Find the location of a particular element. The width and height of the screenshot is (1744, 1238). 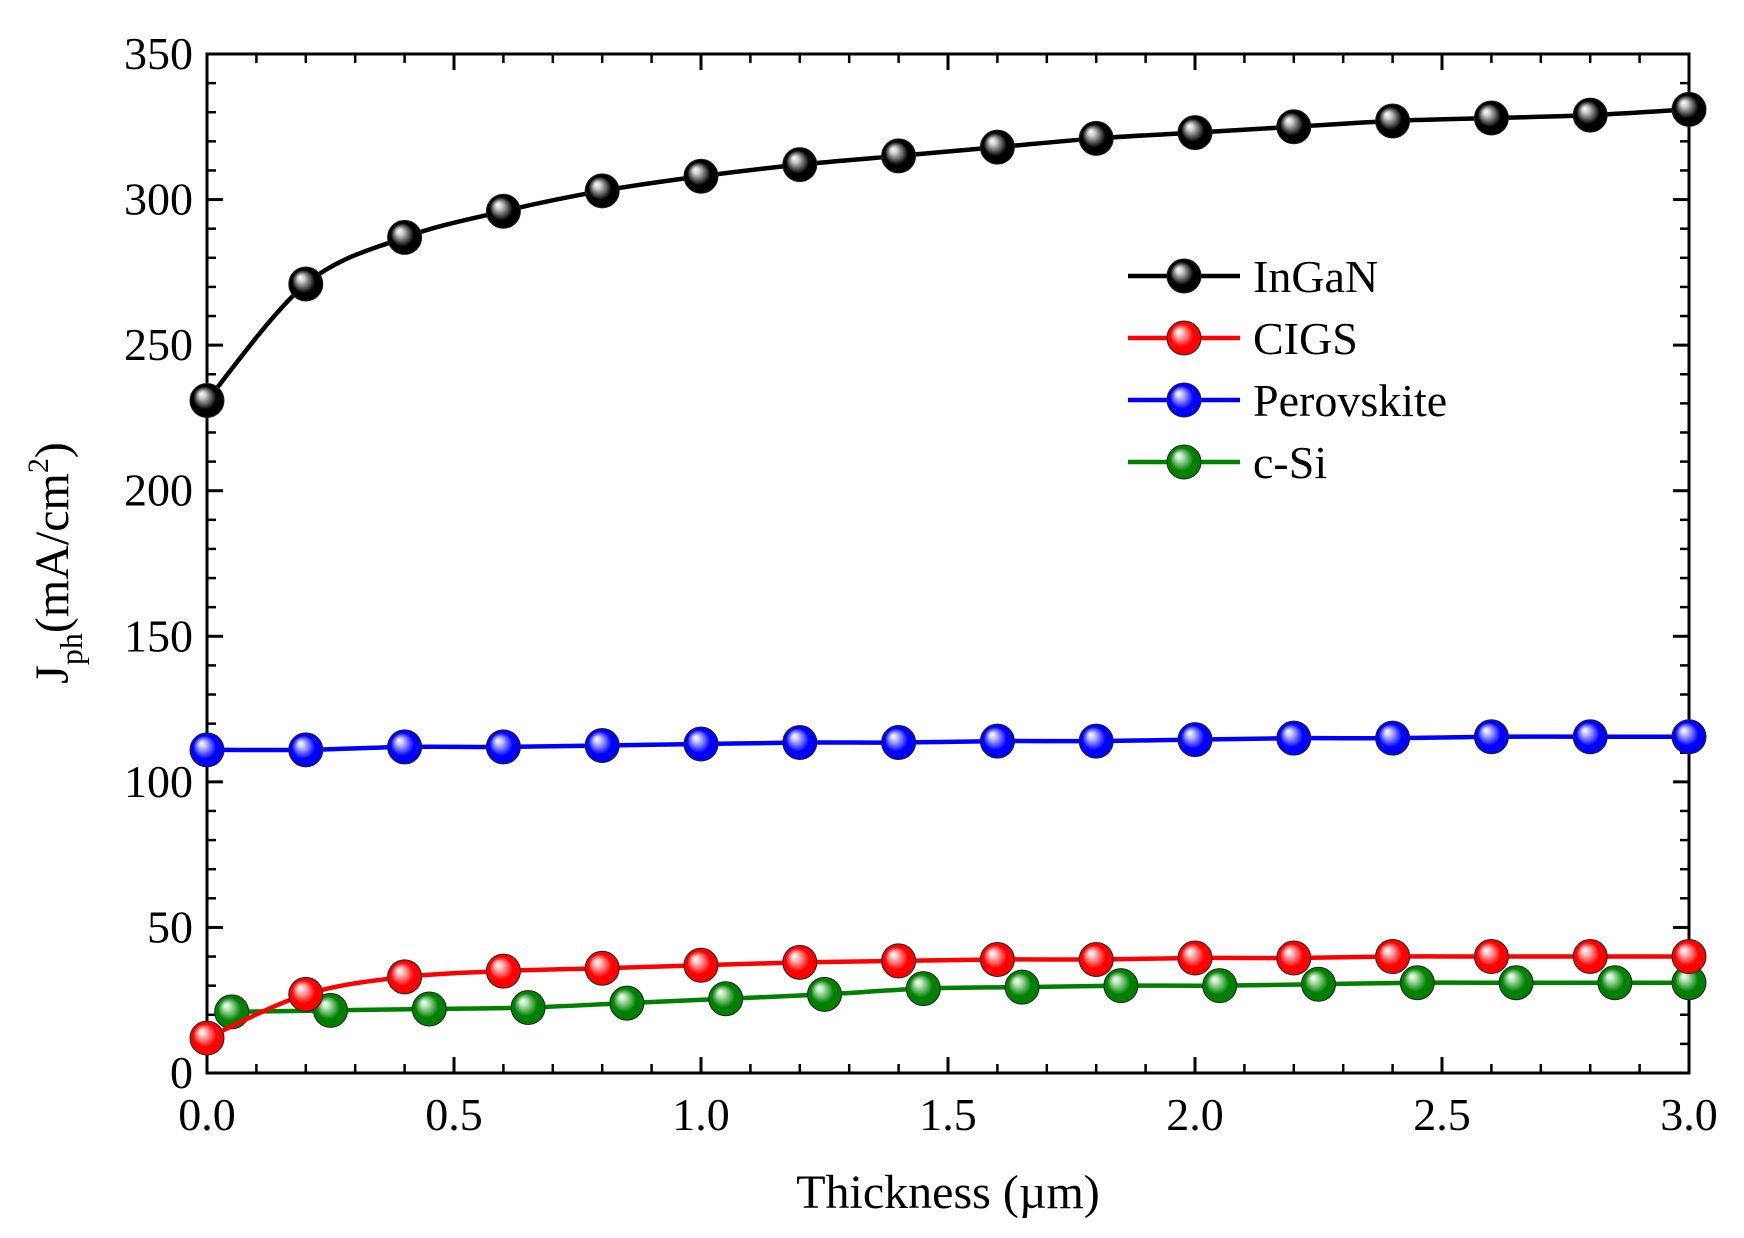

y-tick-label: 150 is located at coordinates (158, 635).